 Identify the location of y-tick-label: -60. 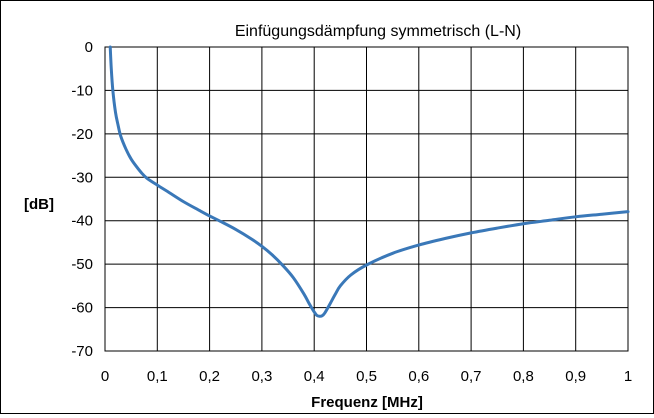
(82, 308).